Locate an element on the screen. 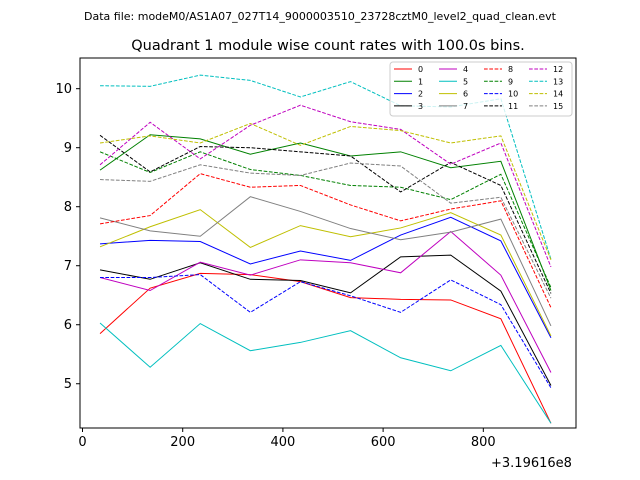 The height and width of the screenshot is (480, 640). legend-label-6: 6 is located at coordinates (465, 94).